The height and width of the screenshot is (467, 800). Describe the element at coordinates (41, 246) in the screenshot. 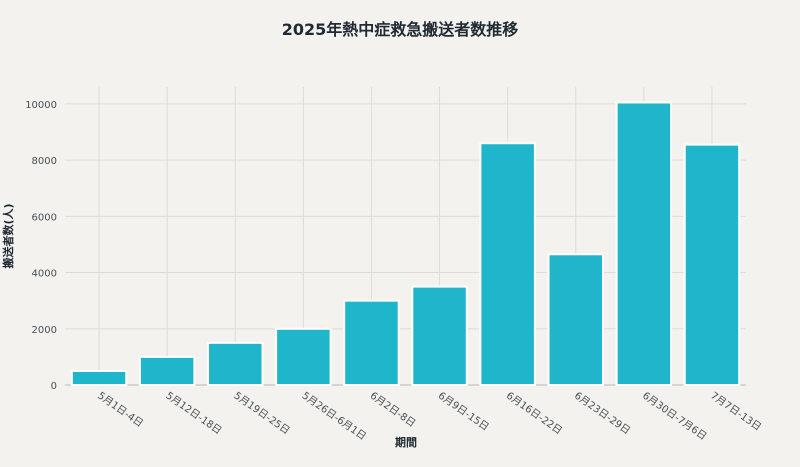

I see `y-tick-labels: 0 2000 4000 6000 8000 10000` at that location.